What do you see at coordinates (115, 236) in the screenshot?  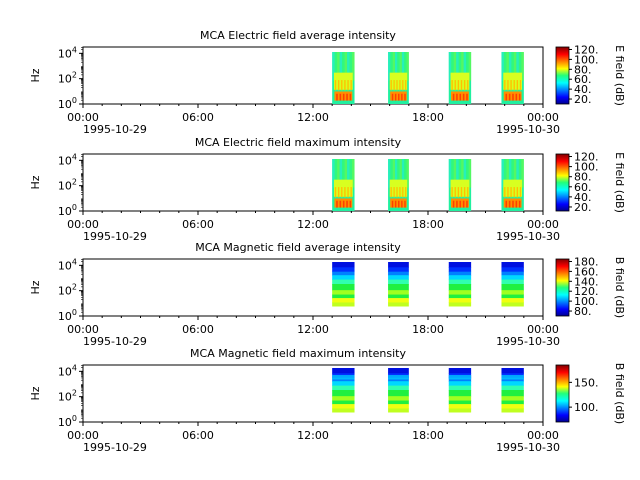 I see `x-date-label: 1995-10-29` at bounding box center [115, 236].